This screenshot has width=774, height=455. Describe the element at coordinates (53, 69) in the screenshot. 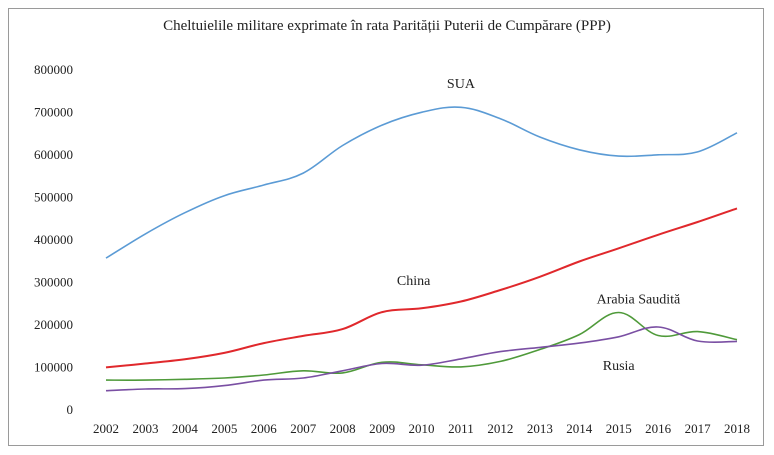

I see `y-tick-label: 800000` at that location.